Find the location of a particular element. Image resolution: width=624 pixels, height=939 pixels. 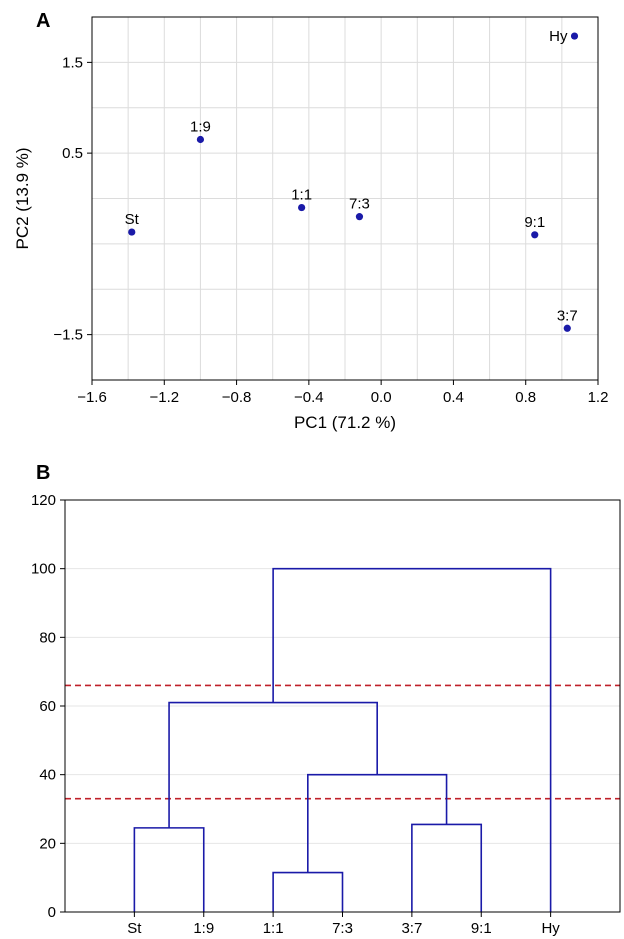

dendrogram-leaf-label: 3:7 is located at coordinates (411, 928).